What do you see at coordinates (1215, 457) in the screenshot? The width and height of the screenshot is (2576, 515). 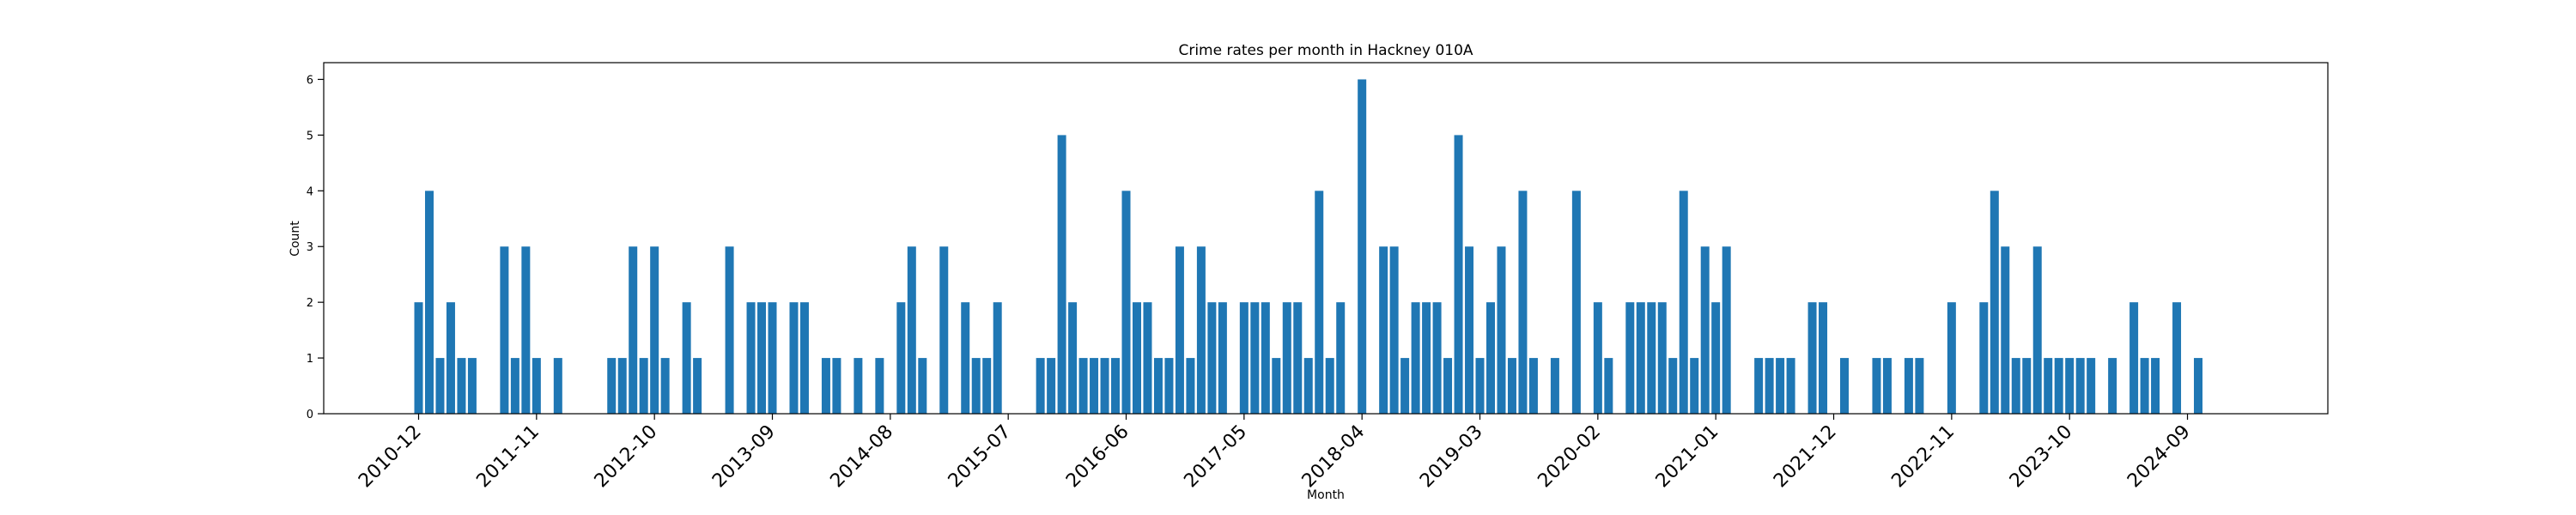 I see `x-tick-label: 2017-05` at bounding box center [1215, 457].